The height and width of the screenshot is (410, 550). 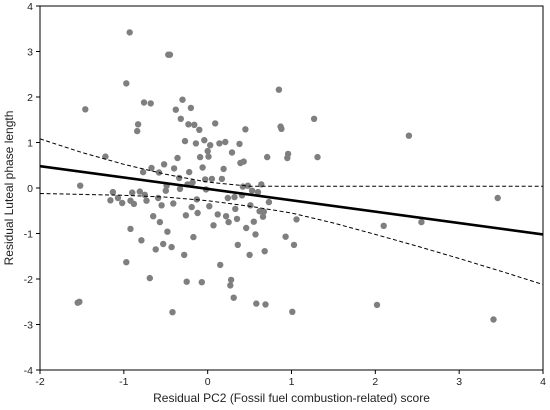 I want to click on confidence-band-upper, so click(x=291, y=162).